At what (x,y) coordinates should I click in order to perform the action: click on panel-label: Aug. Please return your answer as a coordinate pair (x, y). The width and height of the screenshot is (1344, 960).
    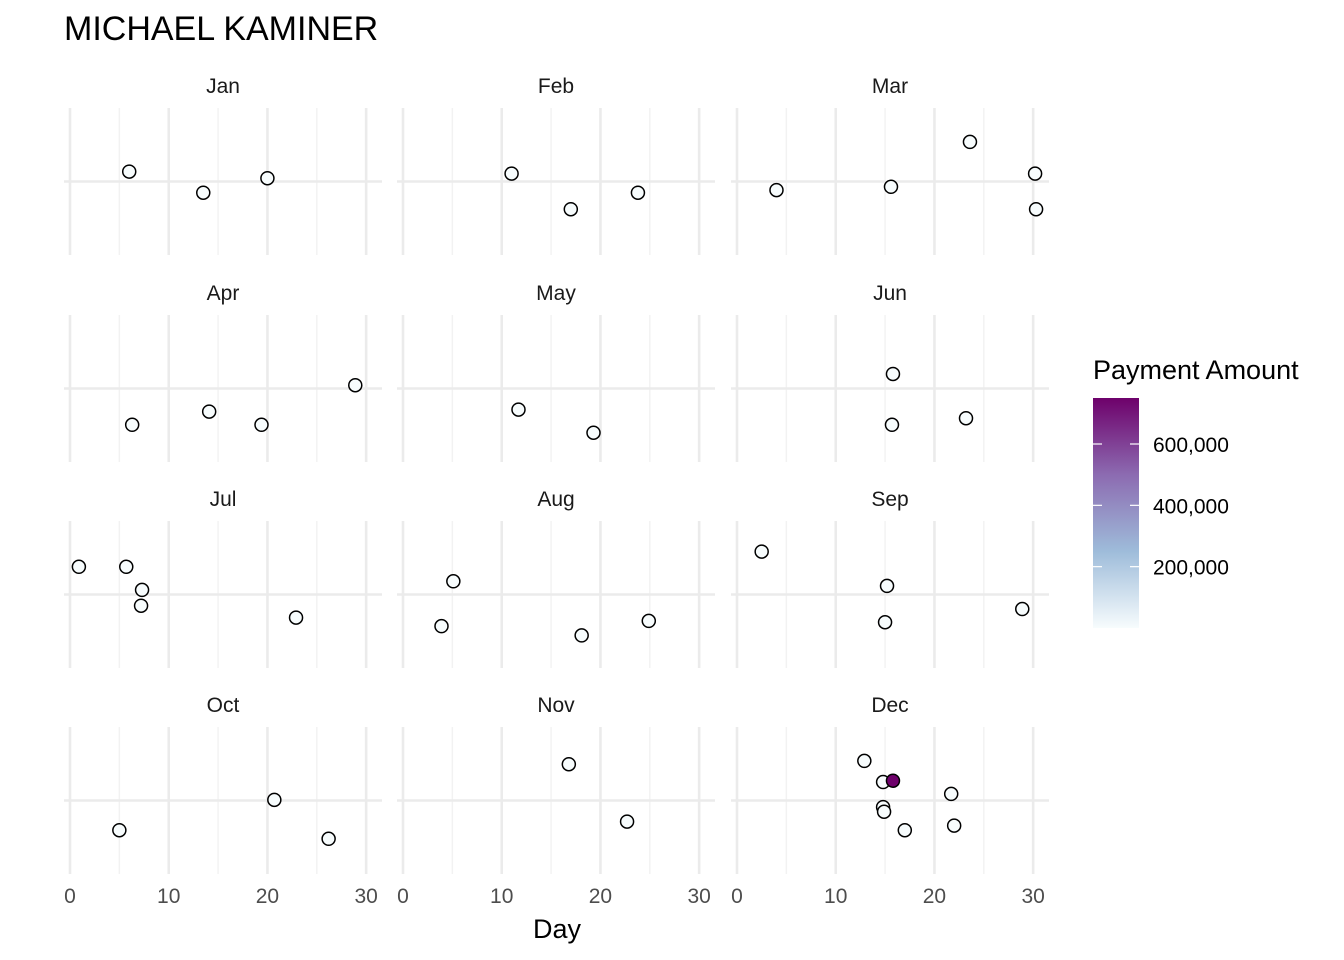
    Looking at the image, I should click on (555, 499).